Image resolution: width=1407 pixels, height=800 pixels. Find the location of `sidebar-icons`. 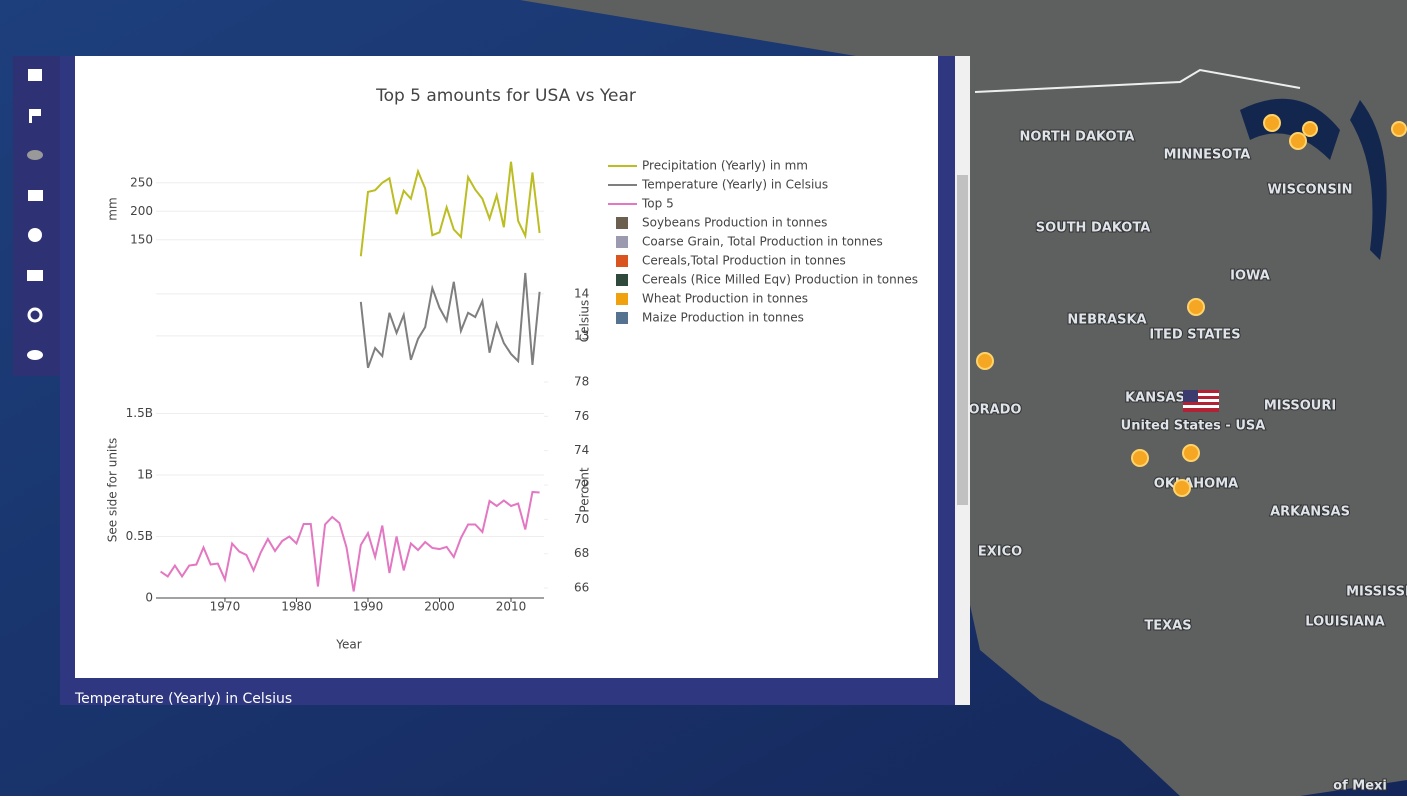

sidebar-icons is located at coordinates (35, 214).